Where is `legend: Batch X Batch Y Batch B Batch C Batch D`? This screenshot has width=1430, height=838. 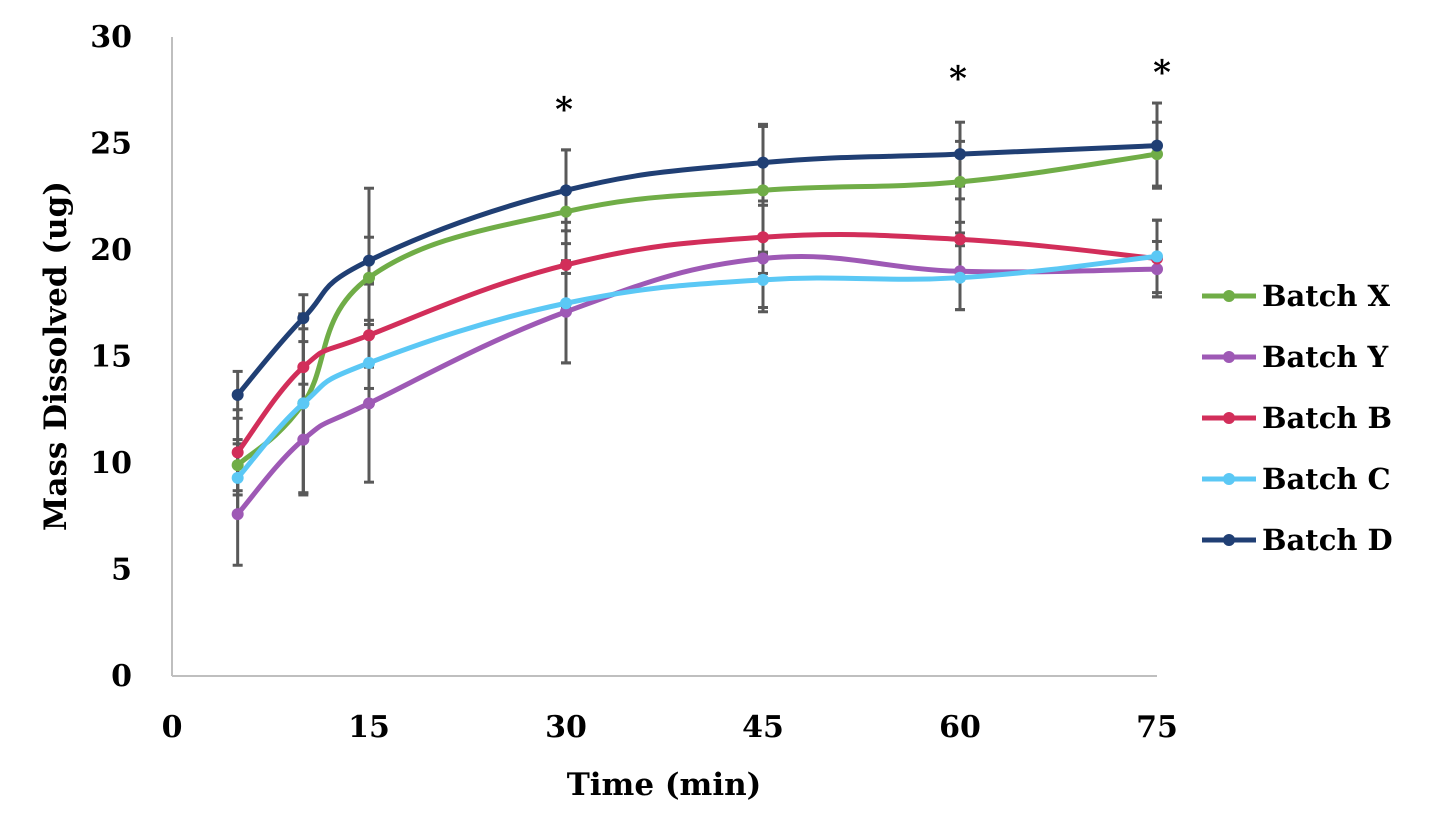
legend: Batch X Batch Y Batch B Batch C Batch D is located at coordinates (1297, 418).